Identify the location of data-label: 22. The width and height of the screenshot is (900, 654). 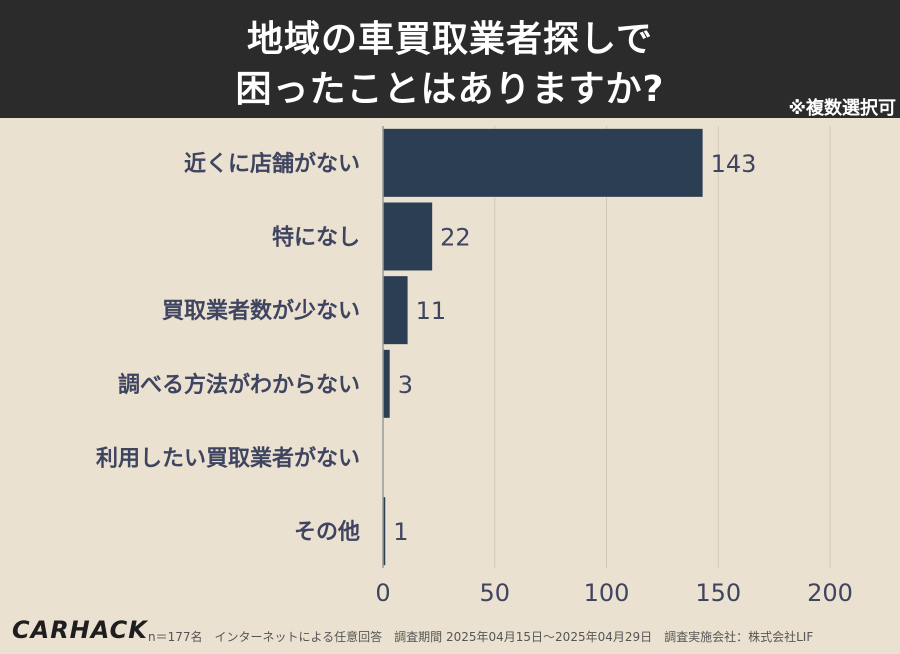
(455, 238).